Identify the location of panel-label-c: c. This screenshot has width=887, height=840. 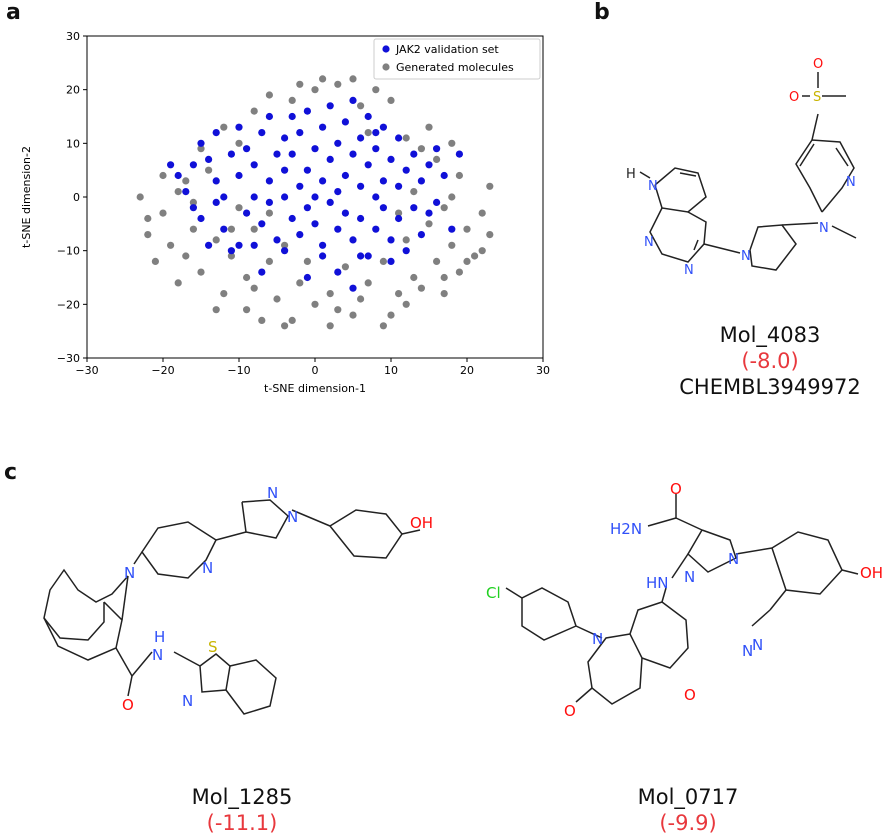
(11, 472).